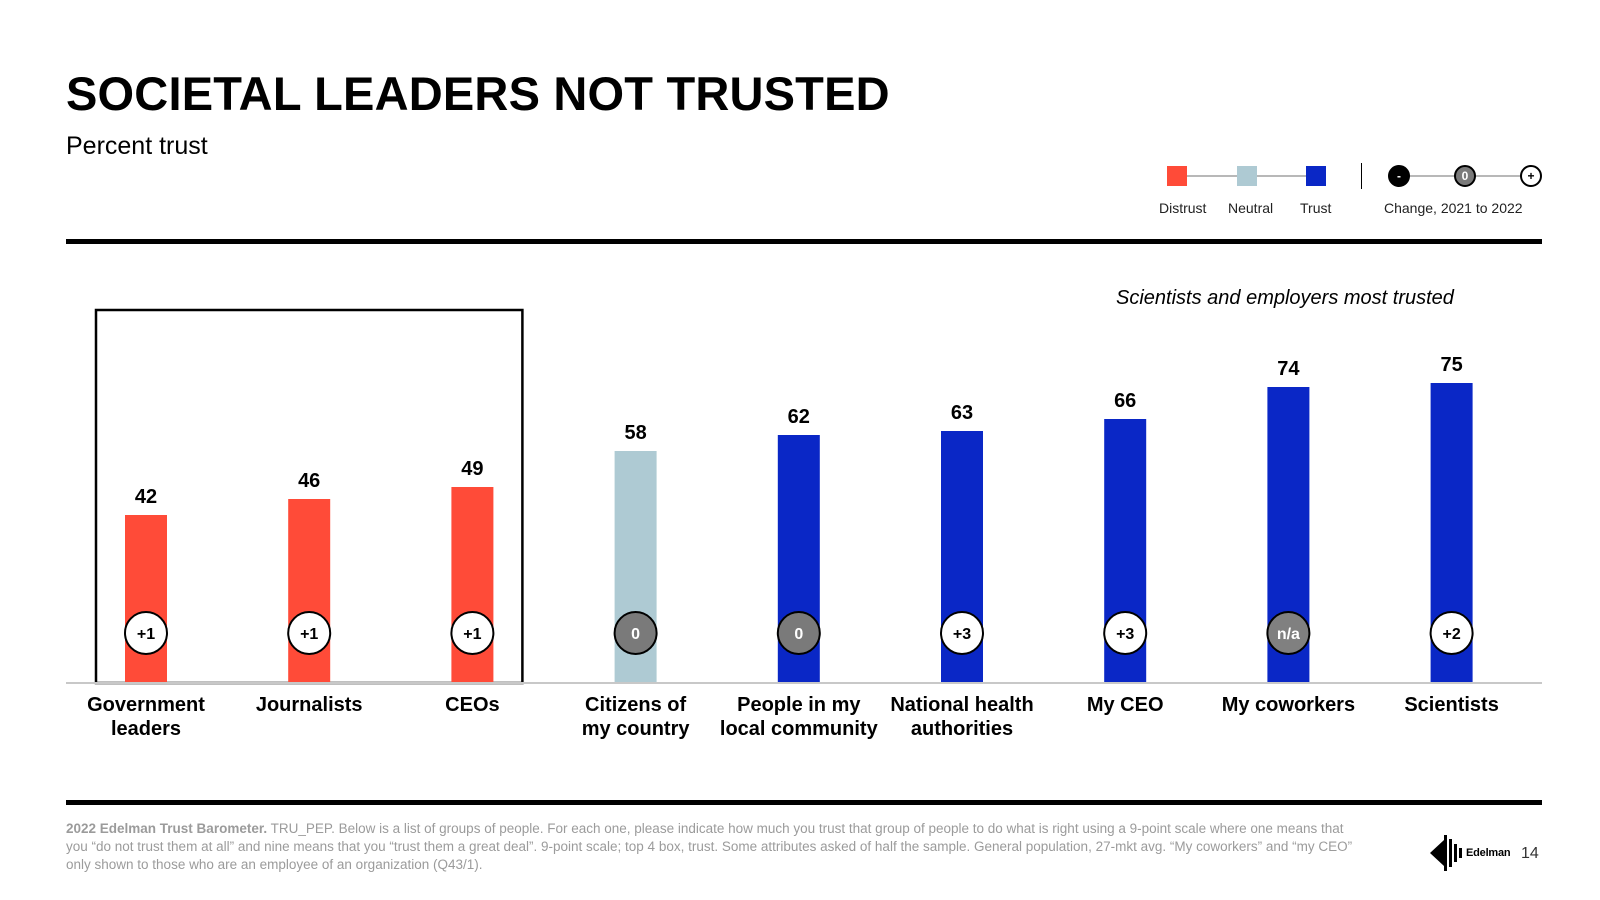  Describe the element at coordinates (1288, 369) in the screenshot. I see `value-label-8: 74` at that location.